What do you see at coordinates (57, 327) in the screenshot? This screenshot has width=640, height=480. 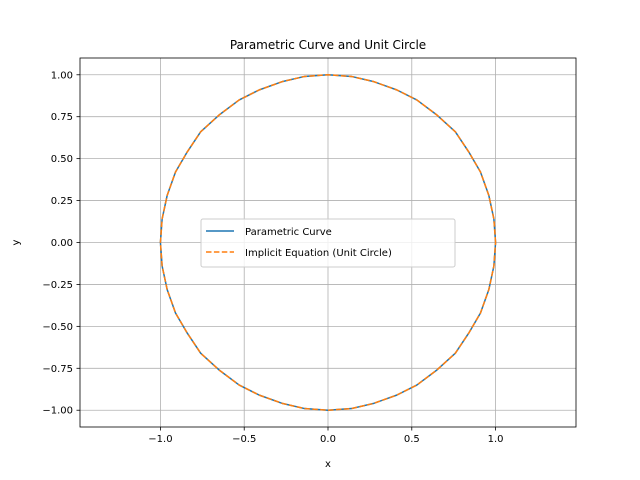 I see `y-tick-label: −0.50` at bounding box center [57, 327].